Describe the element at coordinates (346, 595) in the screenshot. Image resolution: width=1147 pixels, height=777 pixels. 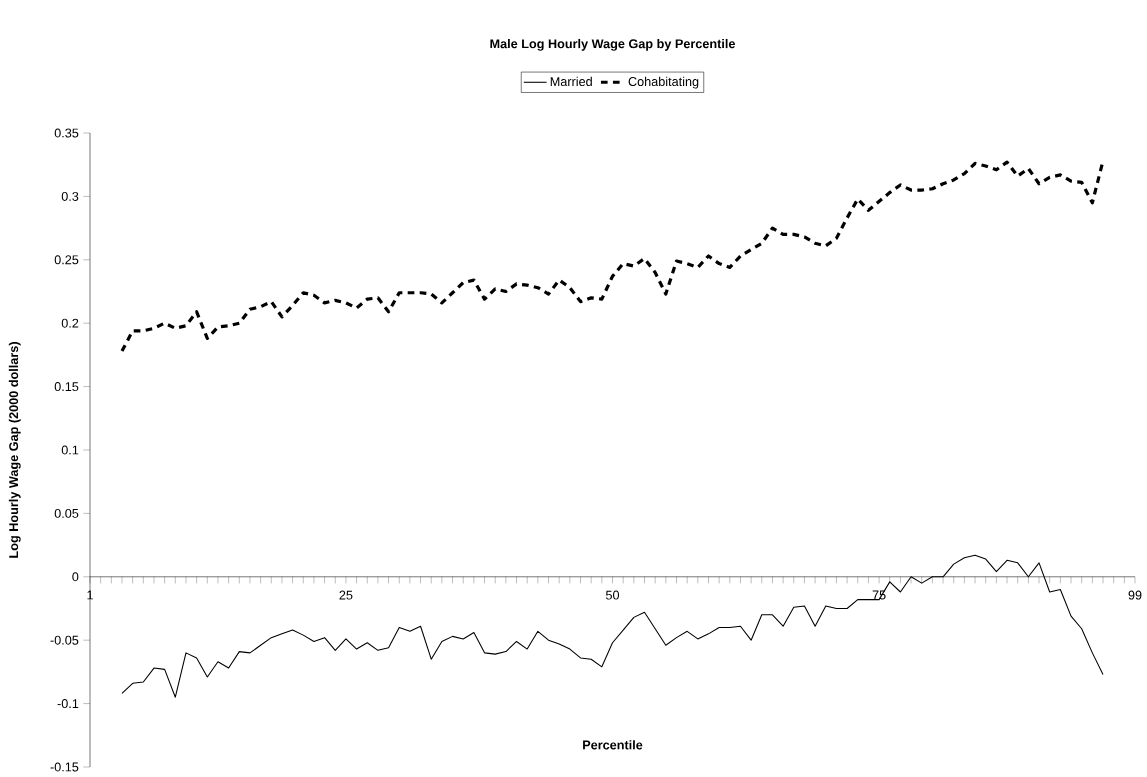
I see `x-tick-label: 25` at that location.